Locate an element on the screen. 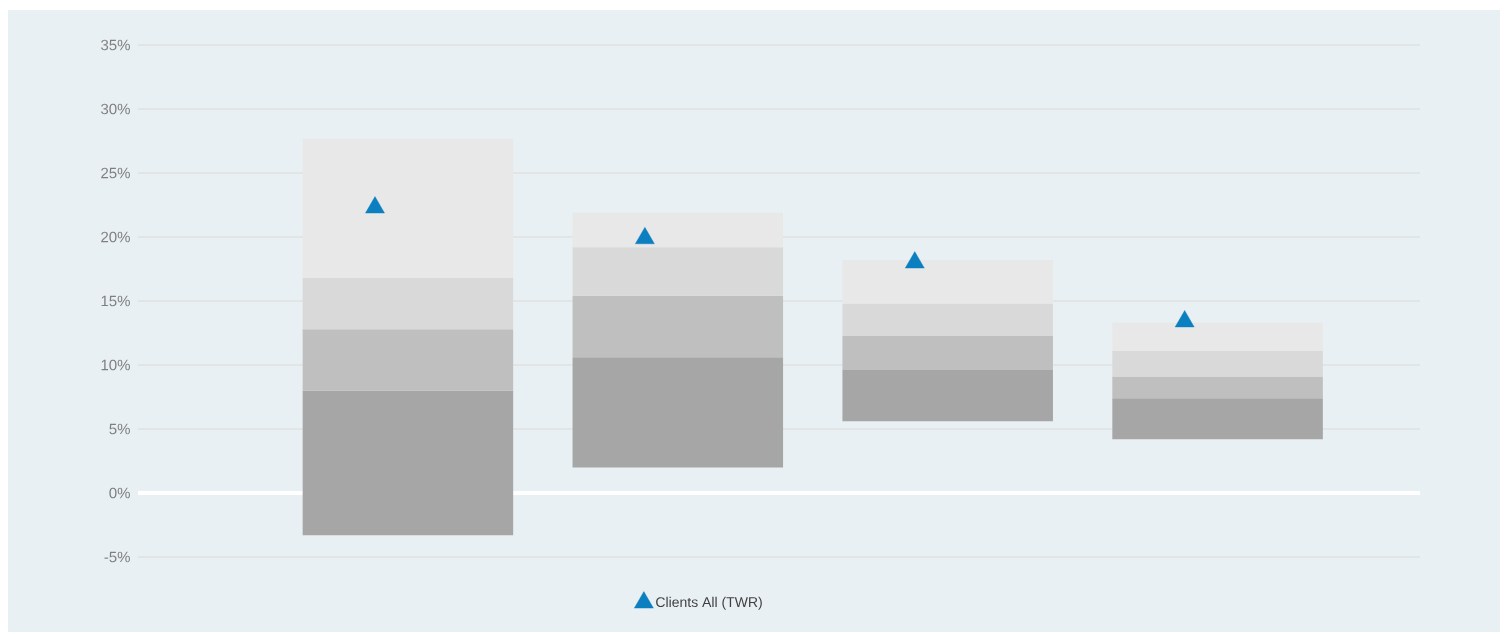 The height and width of the screenshot is (634, 1509). y-tick-label: 5% is located at coordinates (119, 429).